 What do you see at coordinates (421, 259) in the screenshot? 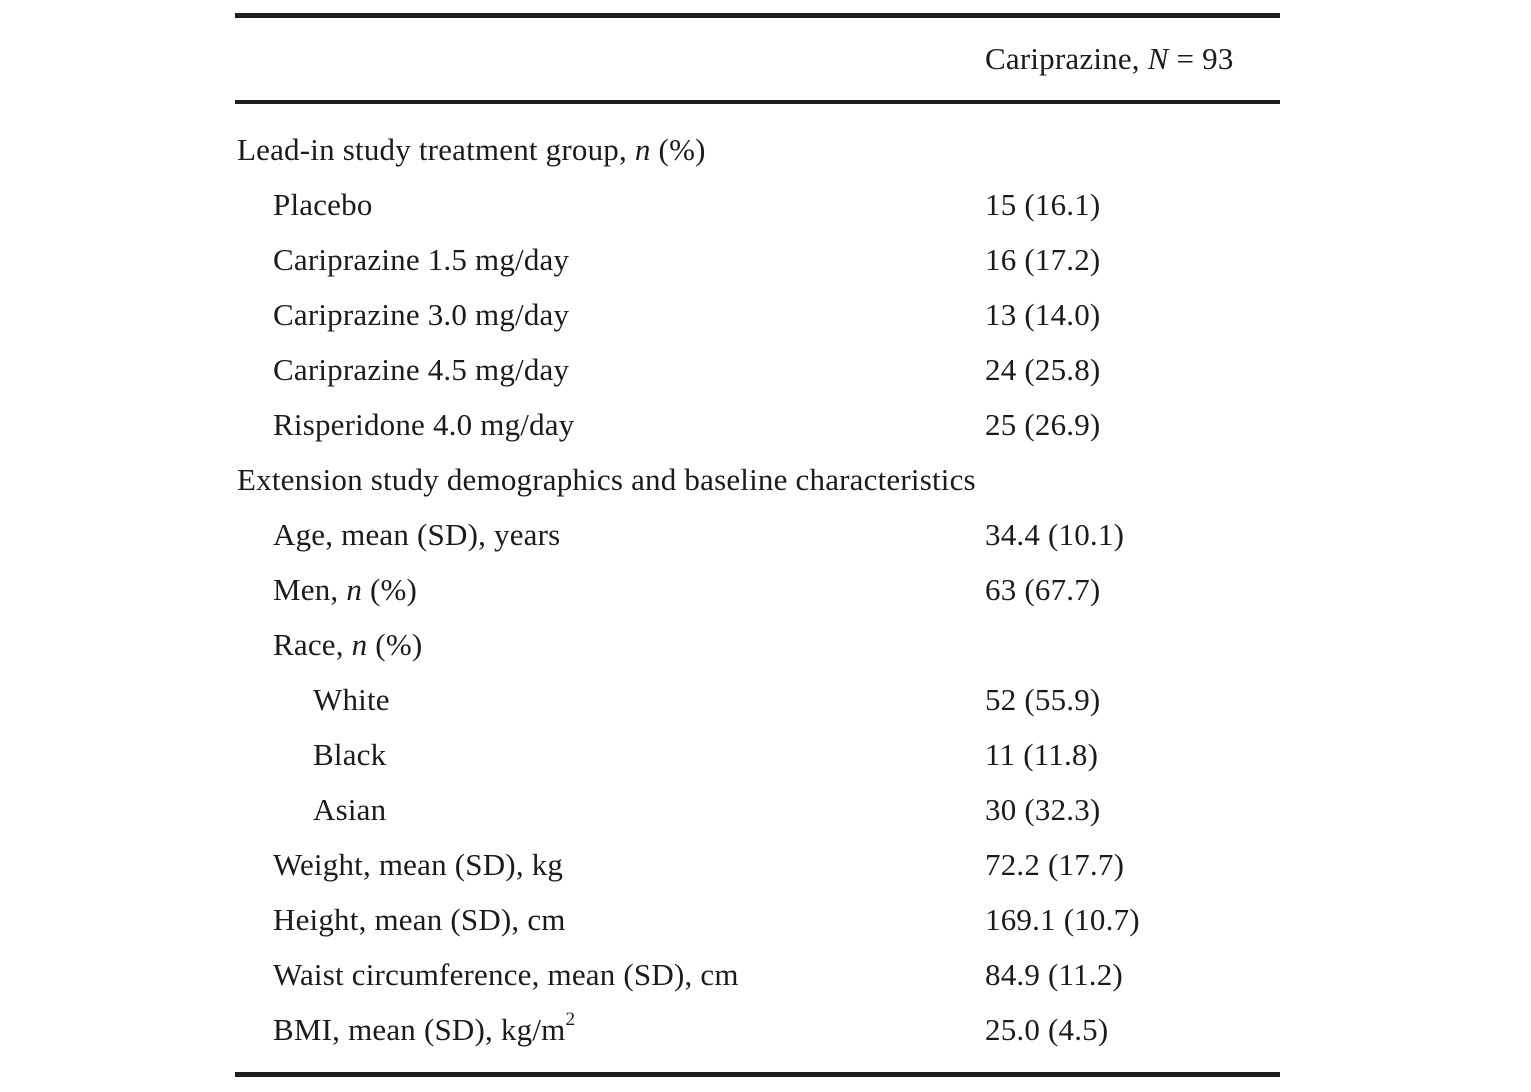
I see `row-label: Cariprazine 1.5 mg/day` at bounding box center [421, 259].